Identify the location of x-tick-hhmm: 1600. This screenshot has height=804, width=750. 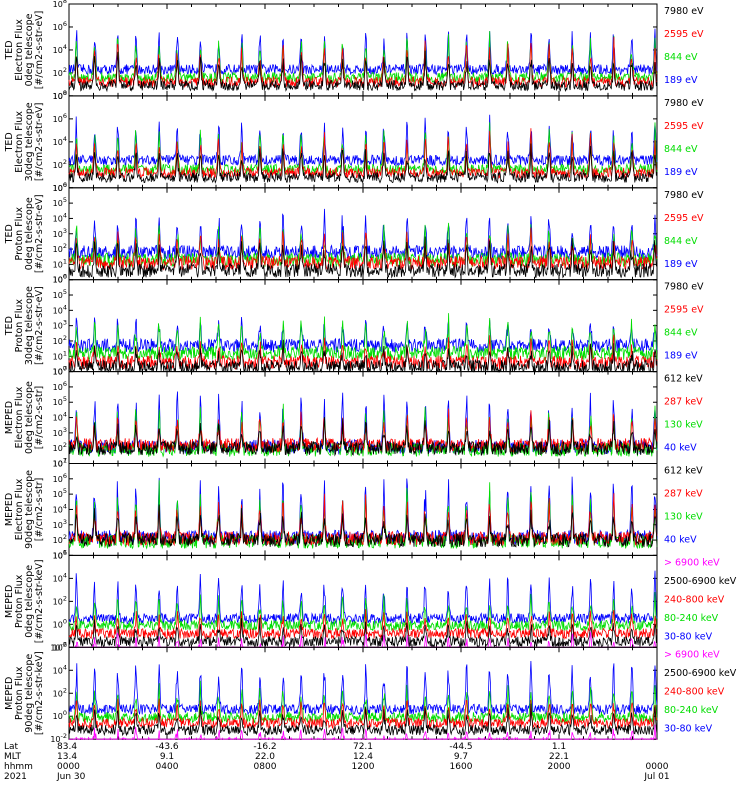
(461, 767).